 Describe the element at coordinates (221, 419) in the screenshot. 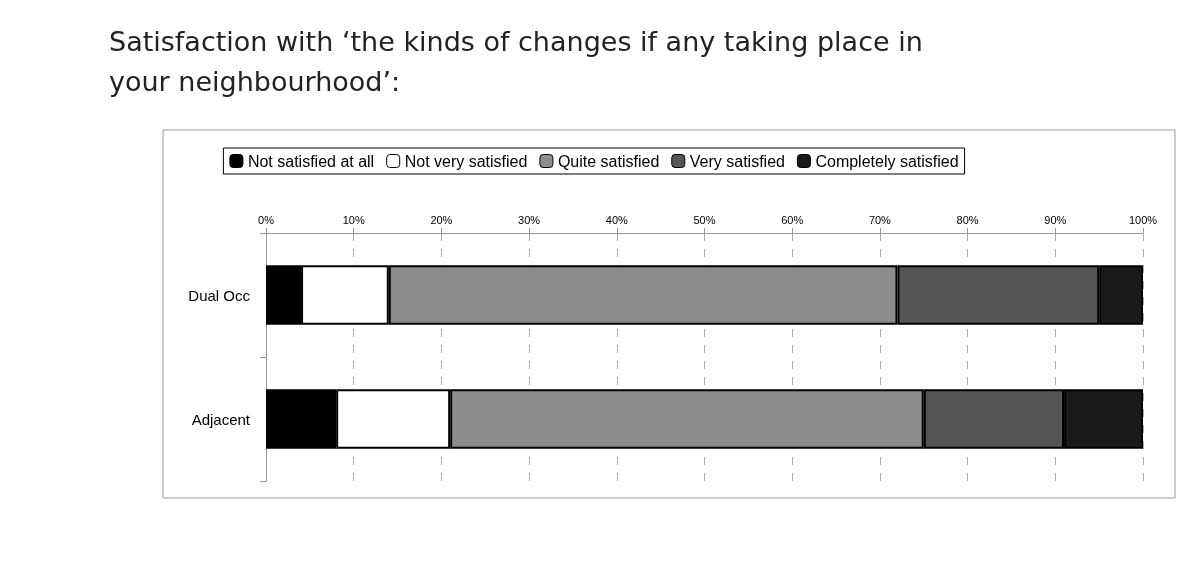

I see `y-tick-label: Adjacent` at that location.